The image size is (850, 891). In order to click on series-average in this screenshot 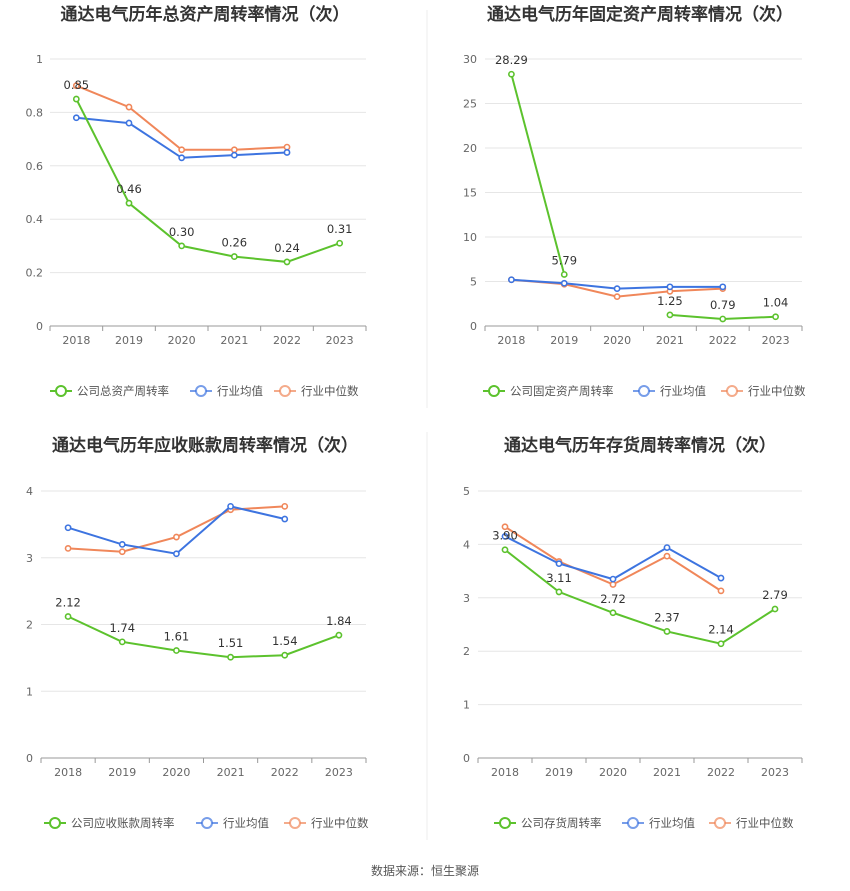, I will do `click(613, 557)`.